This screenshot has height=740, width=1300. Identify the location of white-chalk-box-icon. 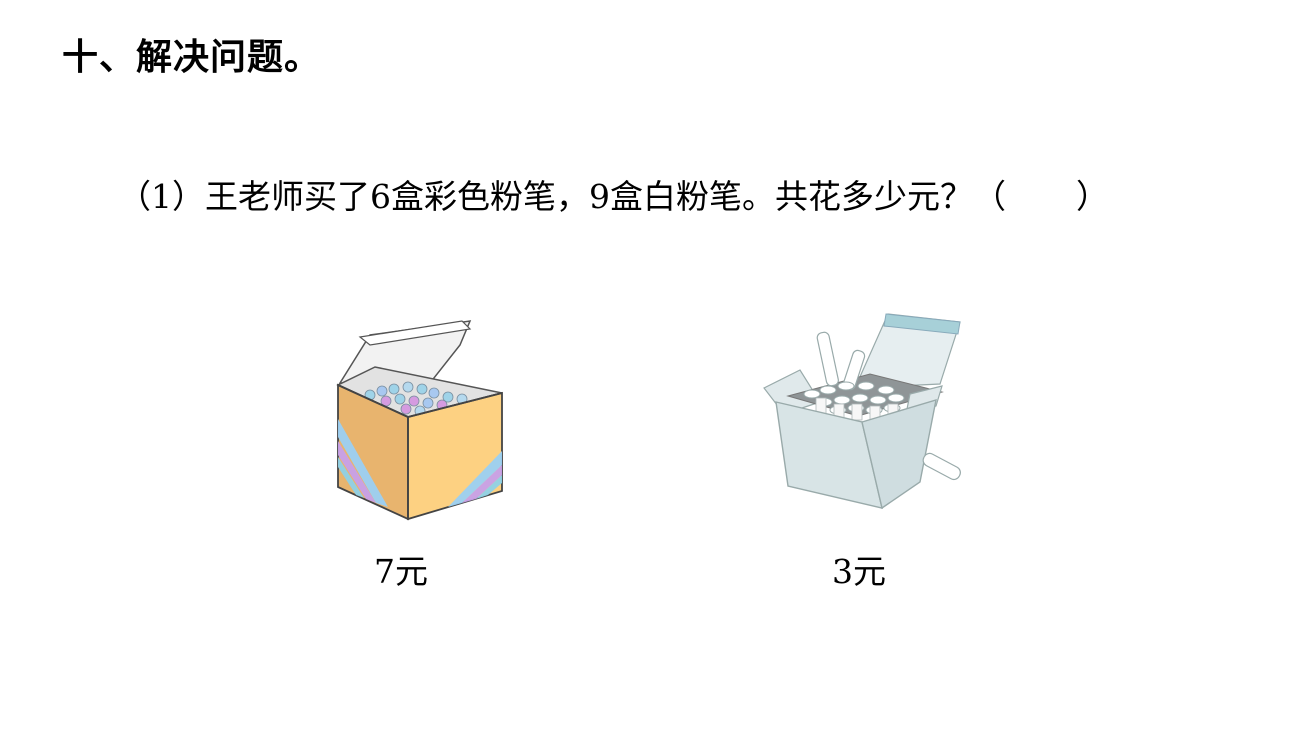
(862, 411).